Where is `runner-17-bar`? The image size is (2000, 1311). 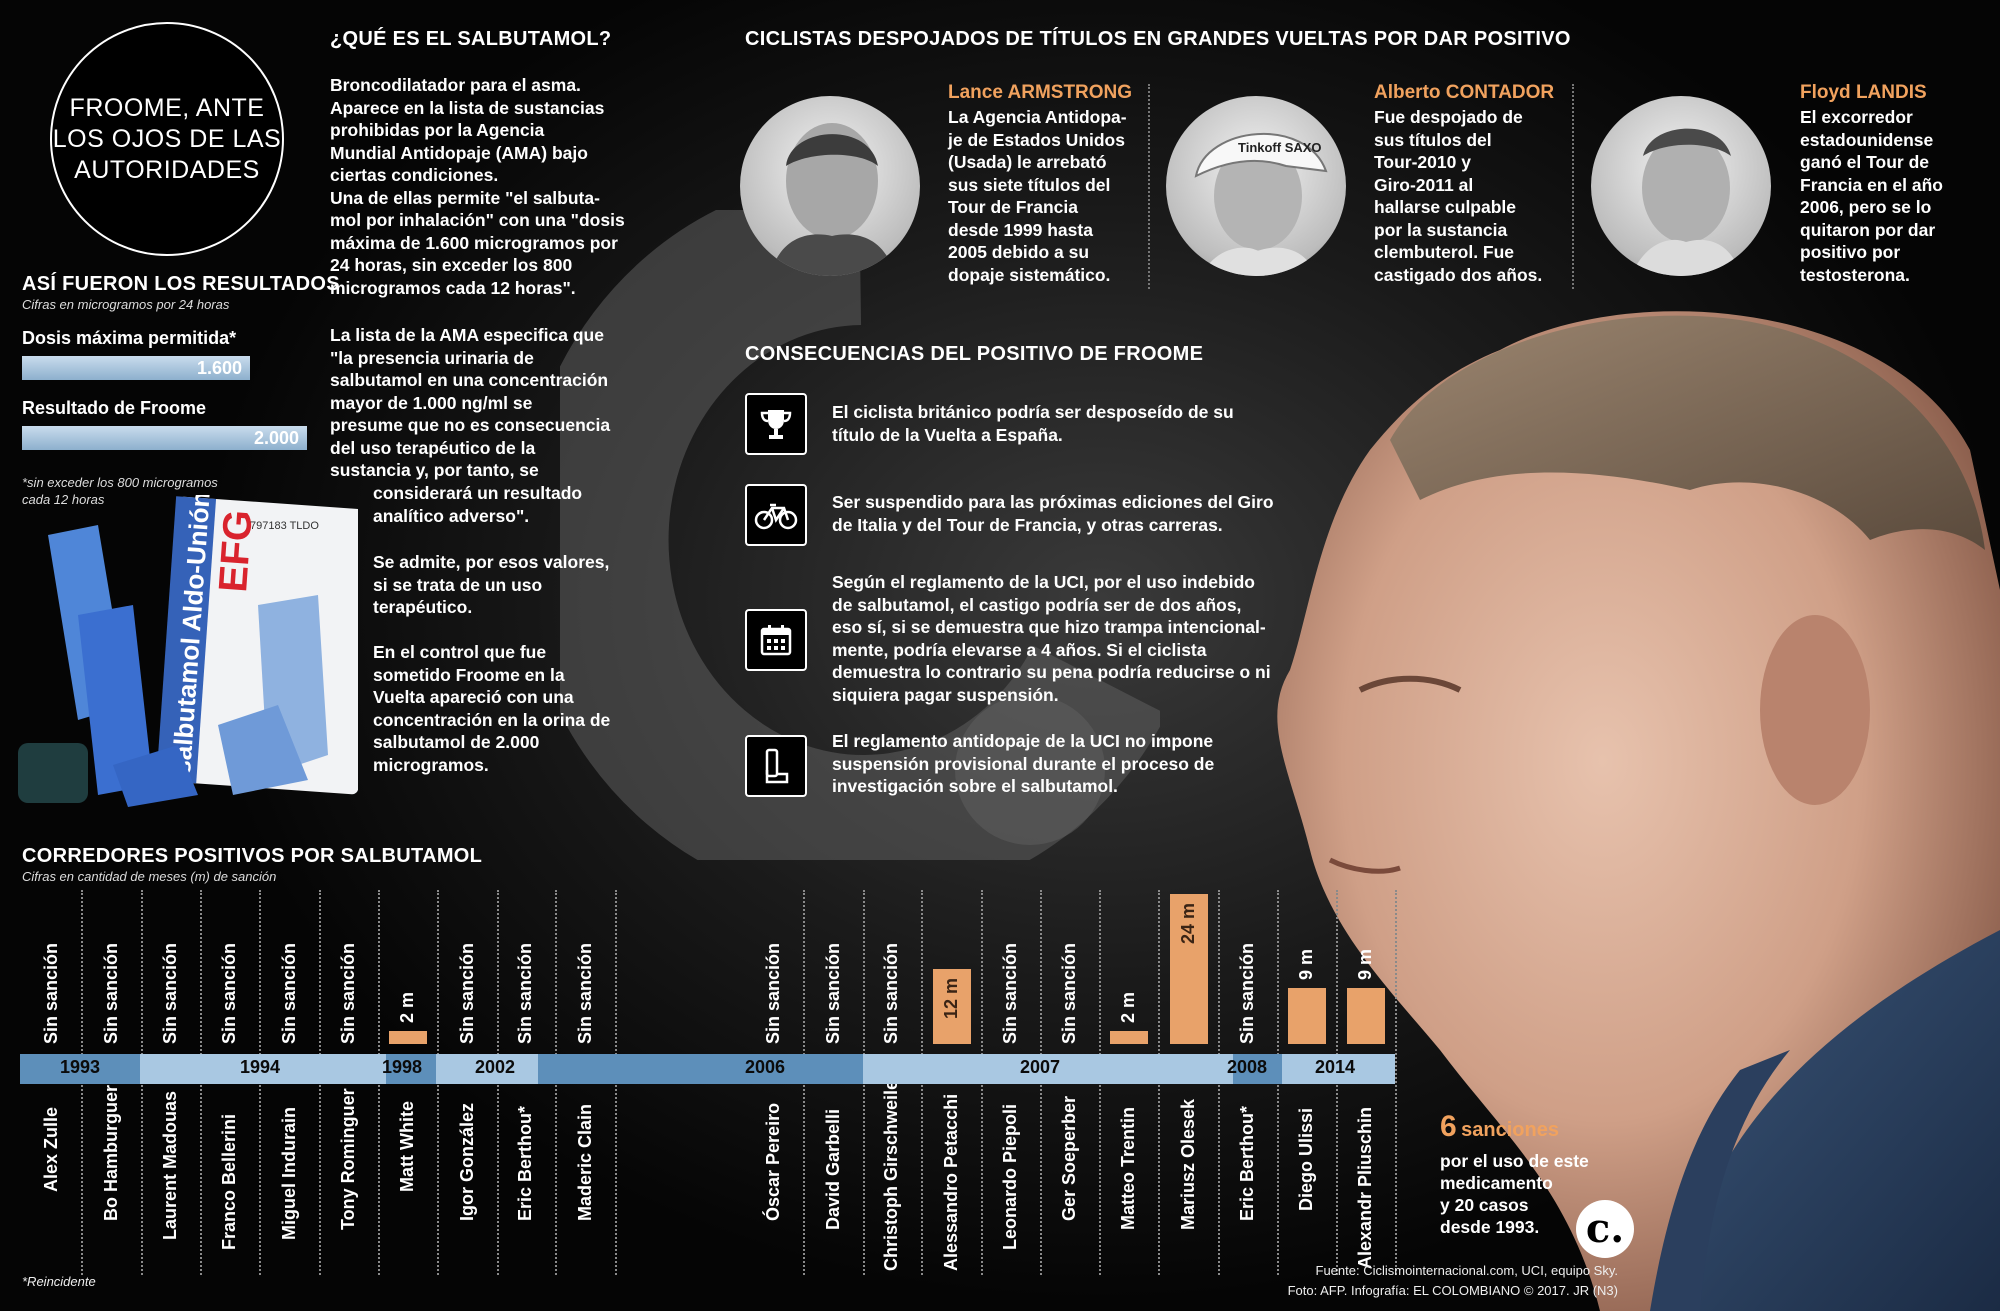 runner-17-bar is located at coordinates (1189, 969).